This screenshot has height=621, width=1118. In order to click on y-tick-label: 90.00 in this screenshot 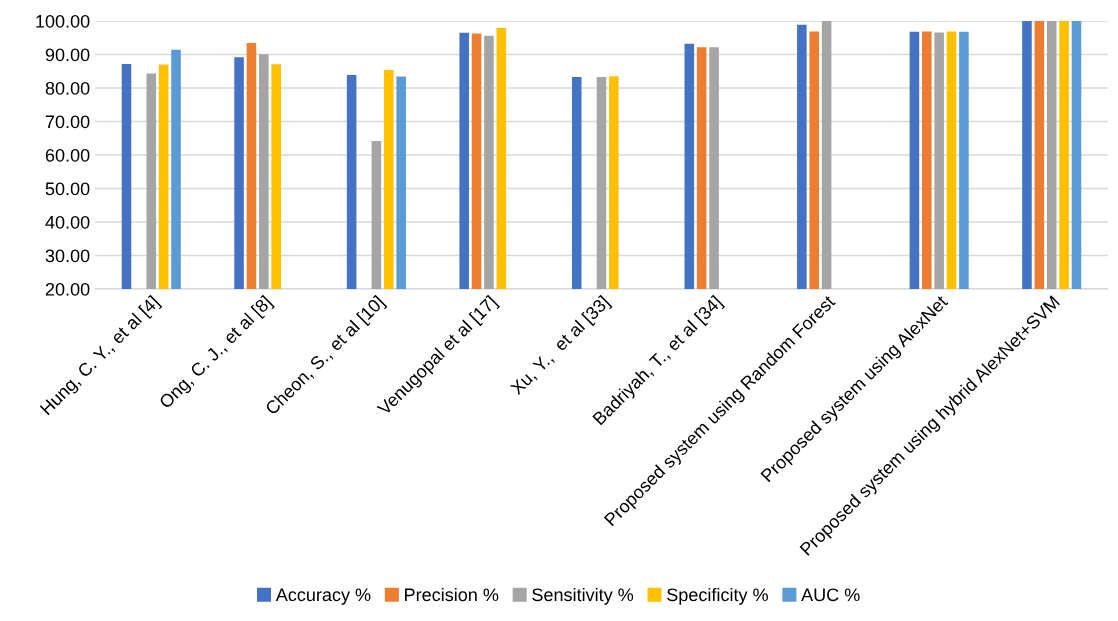, I will do `click(67, 55)`.